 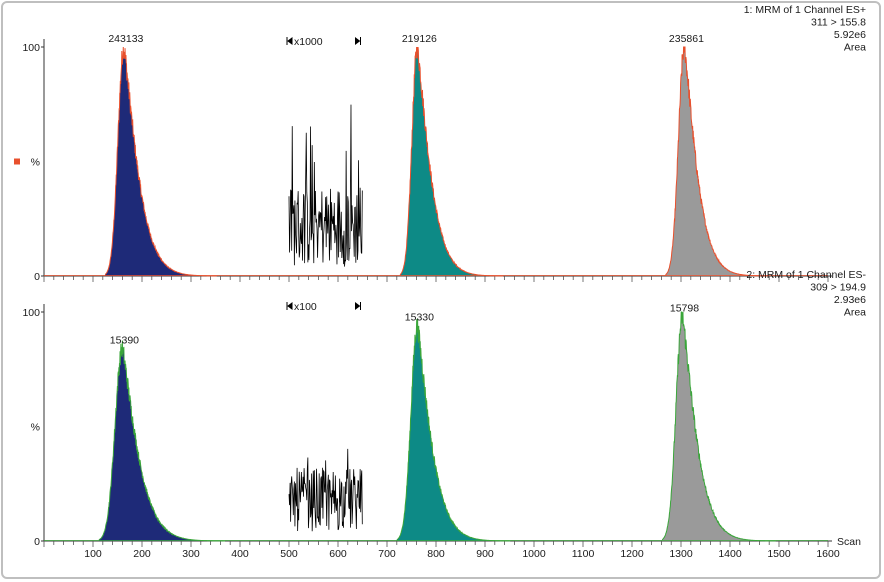 What do you see at coordinates (35, 428) in the screenshot?
I see `y-unit-label-panel-2: %` at bounding box center [35, 428].